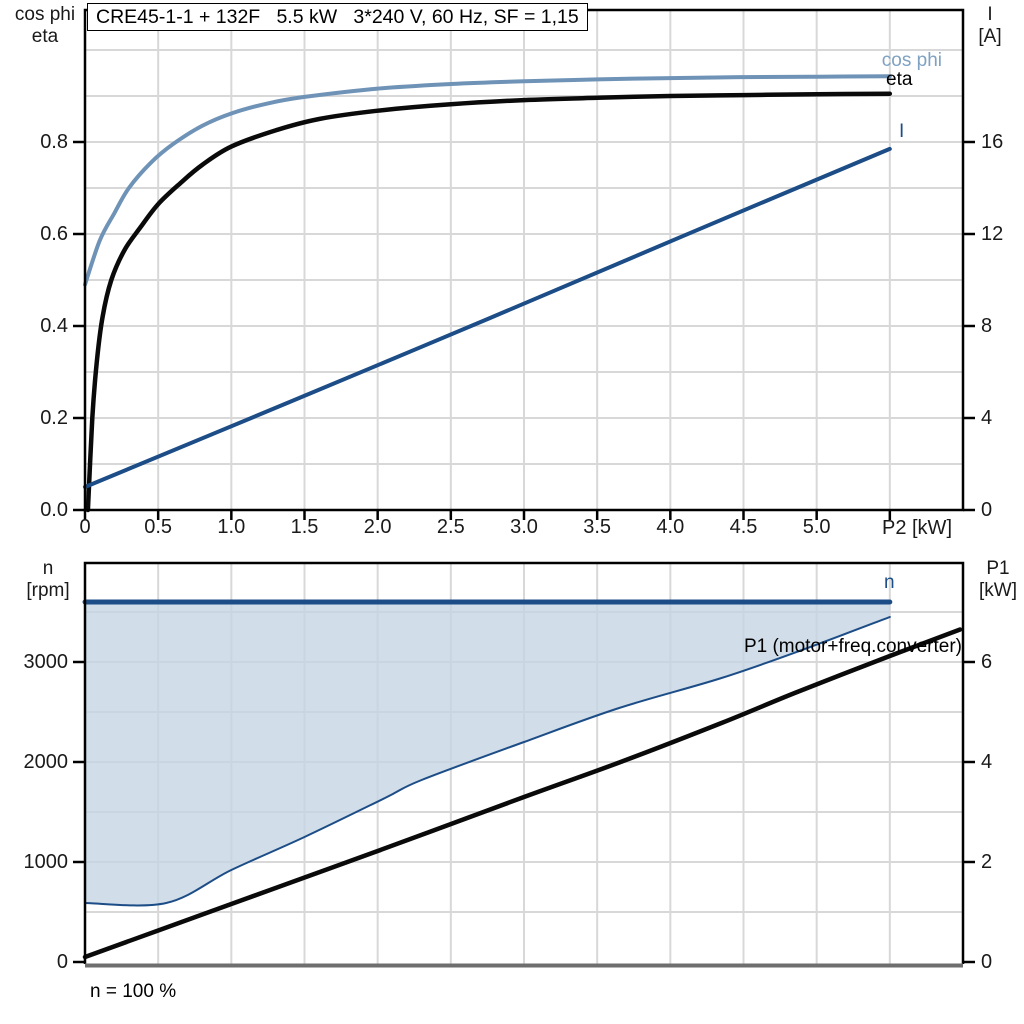  What do you see at coordinates (992, 234) in the screenshot?
I see `tick-label: 12` at bounding box center [992, 234].